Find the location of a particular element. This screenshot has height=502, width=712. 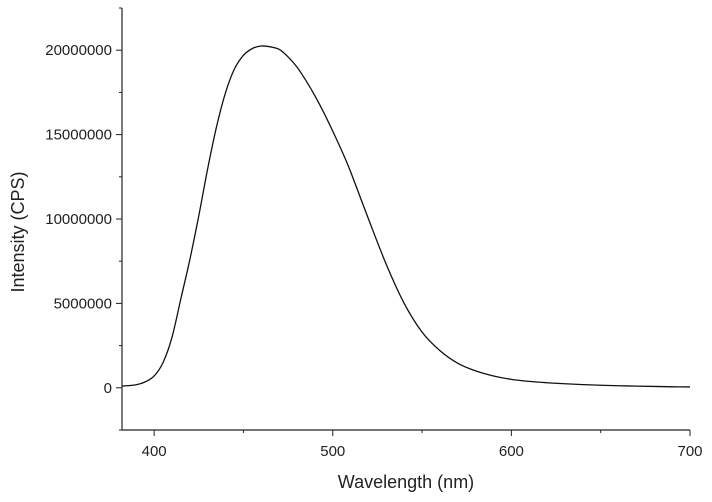

x-tick-label: 700 is located at coordinates (689, 451).